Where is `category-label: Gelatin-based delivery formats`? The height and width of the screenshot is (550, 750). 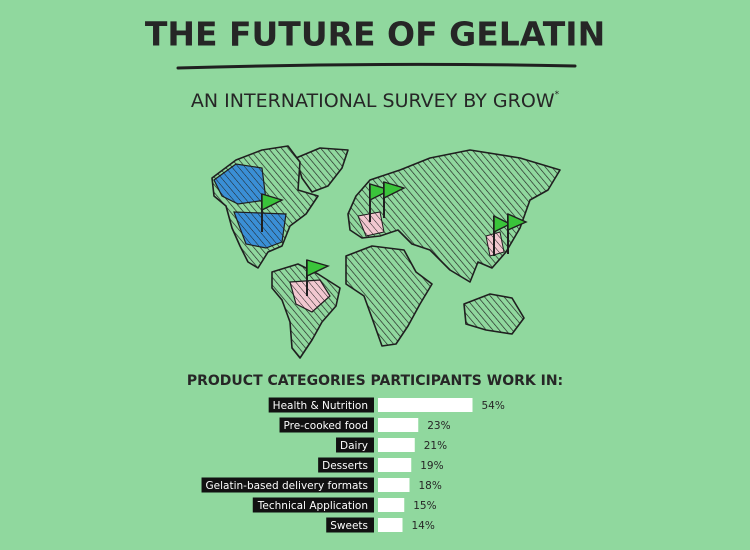
category-label: Gelatin-based delivery formats is located at coordinates (287, 486).